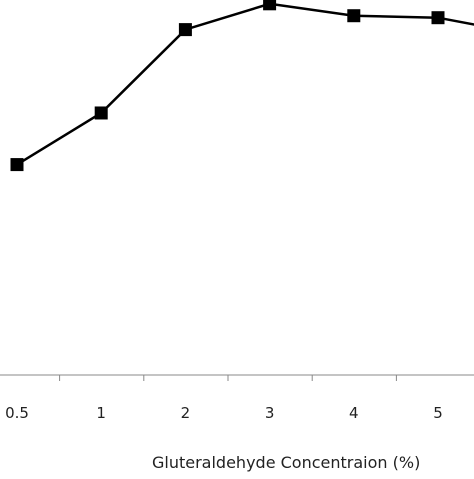 Image resolution: width=474 pixels, height=479 pixels. Describe the element at coordinates (228, 378) in the screenshot. I see `x-tick-marks` at that location.